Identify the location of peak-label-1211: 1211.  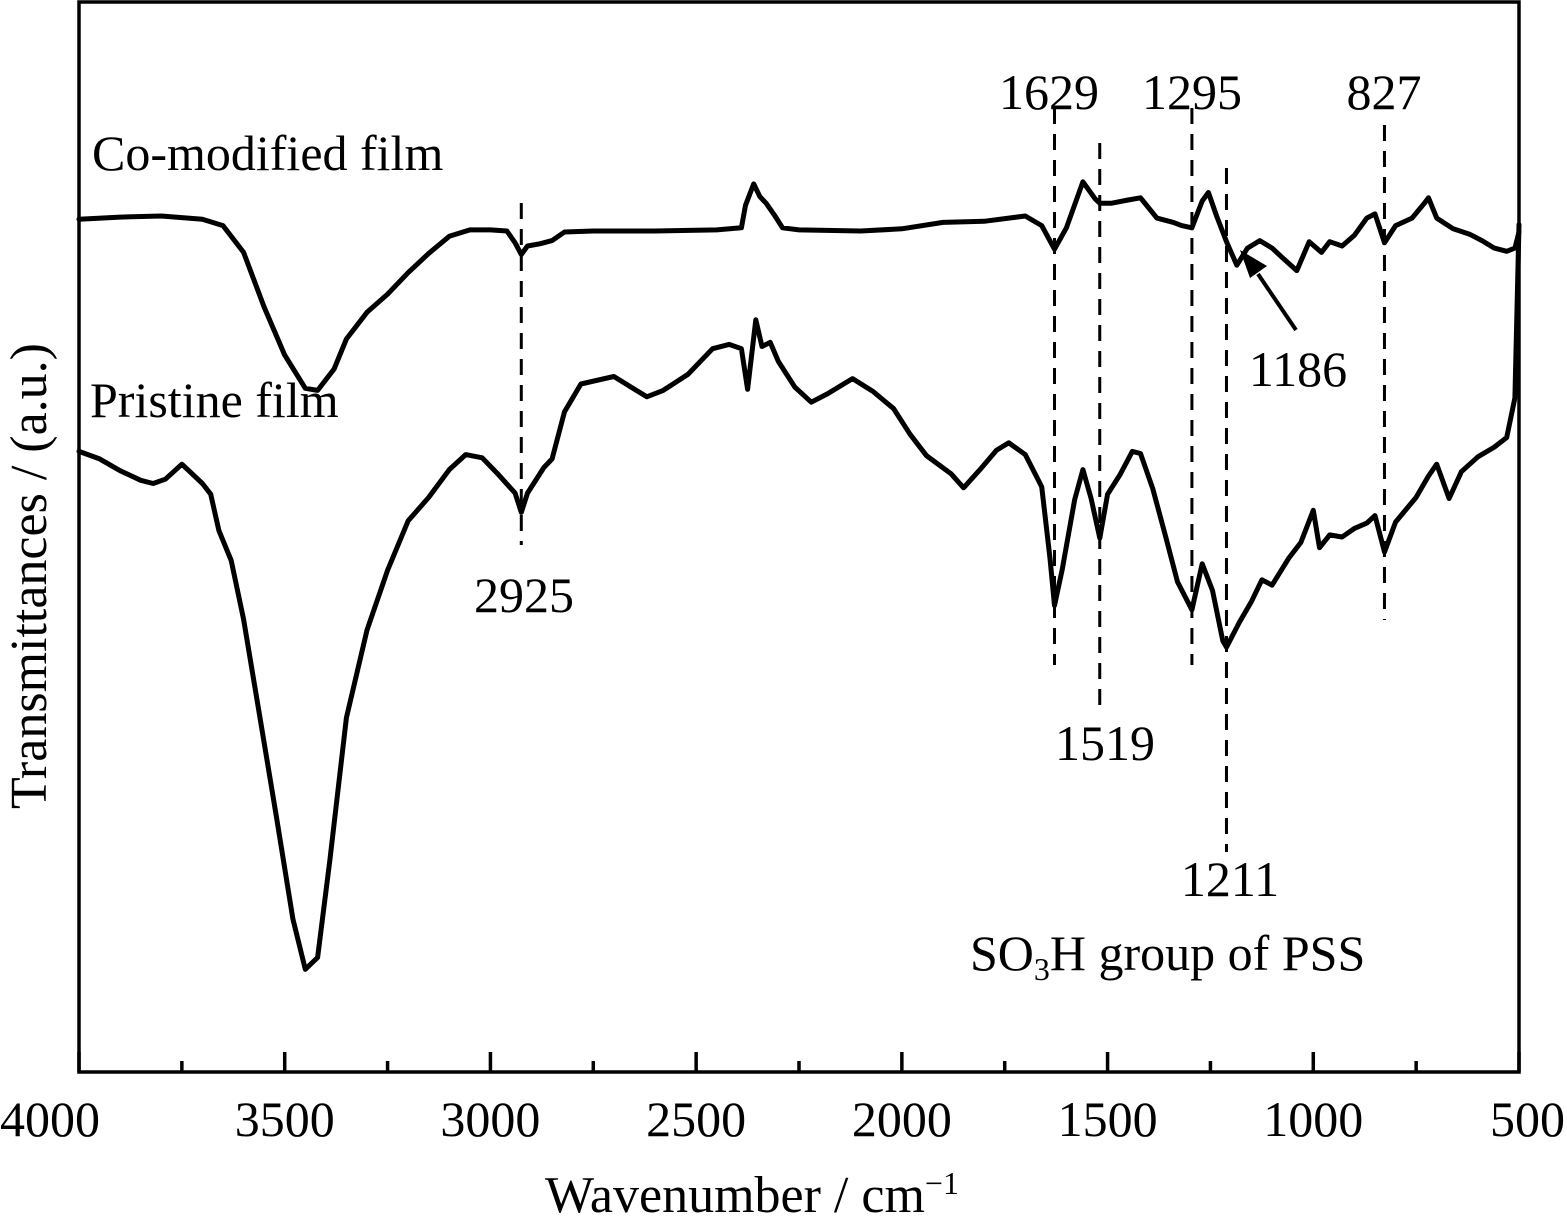
(1230, 879).